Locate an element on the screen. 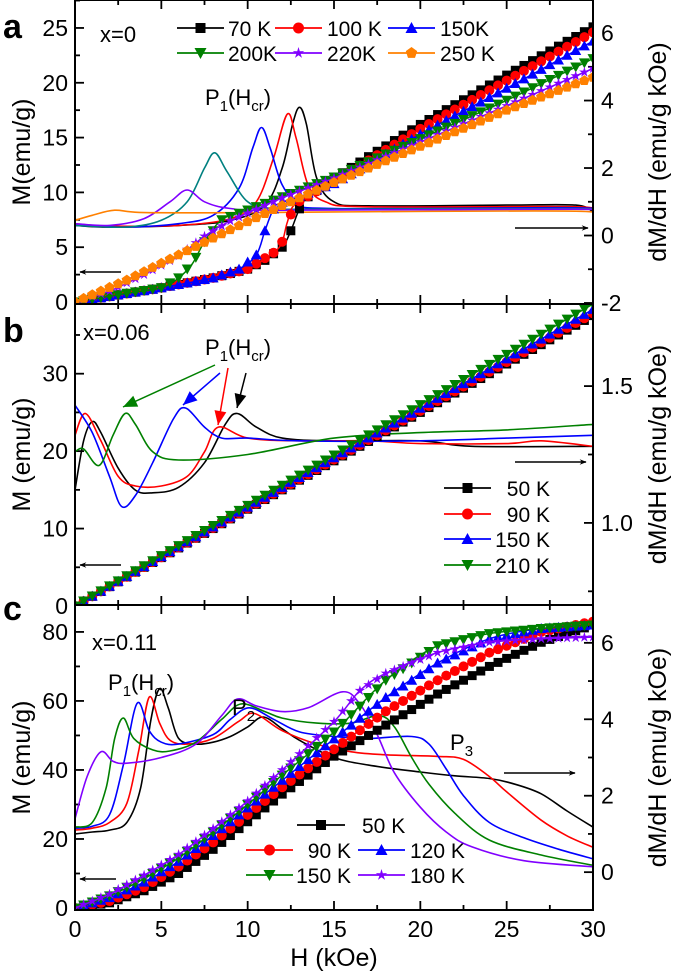 This screenshot has width=675, height=972. y2-axis-label: dM/dH (emu/g kOe) is located at coordinates (658, 152).